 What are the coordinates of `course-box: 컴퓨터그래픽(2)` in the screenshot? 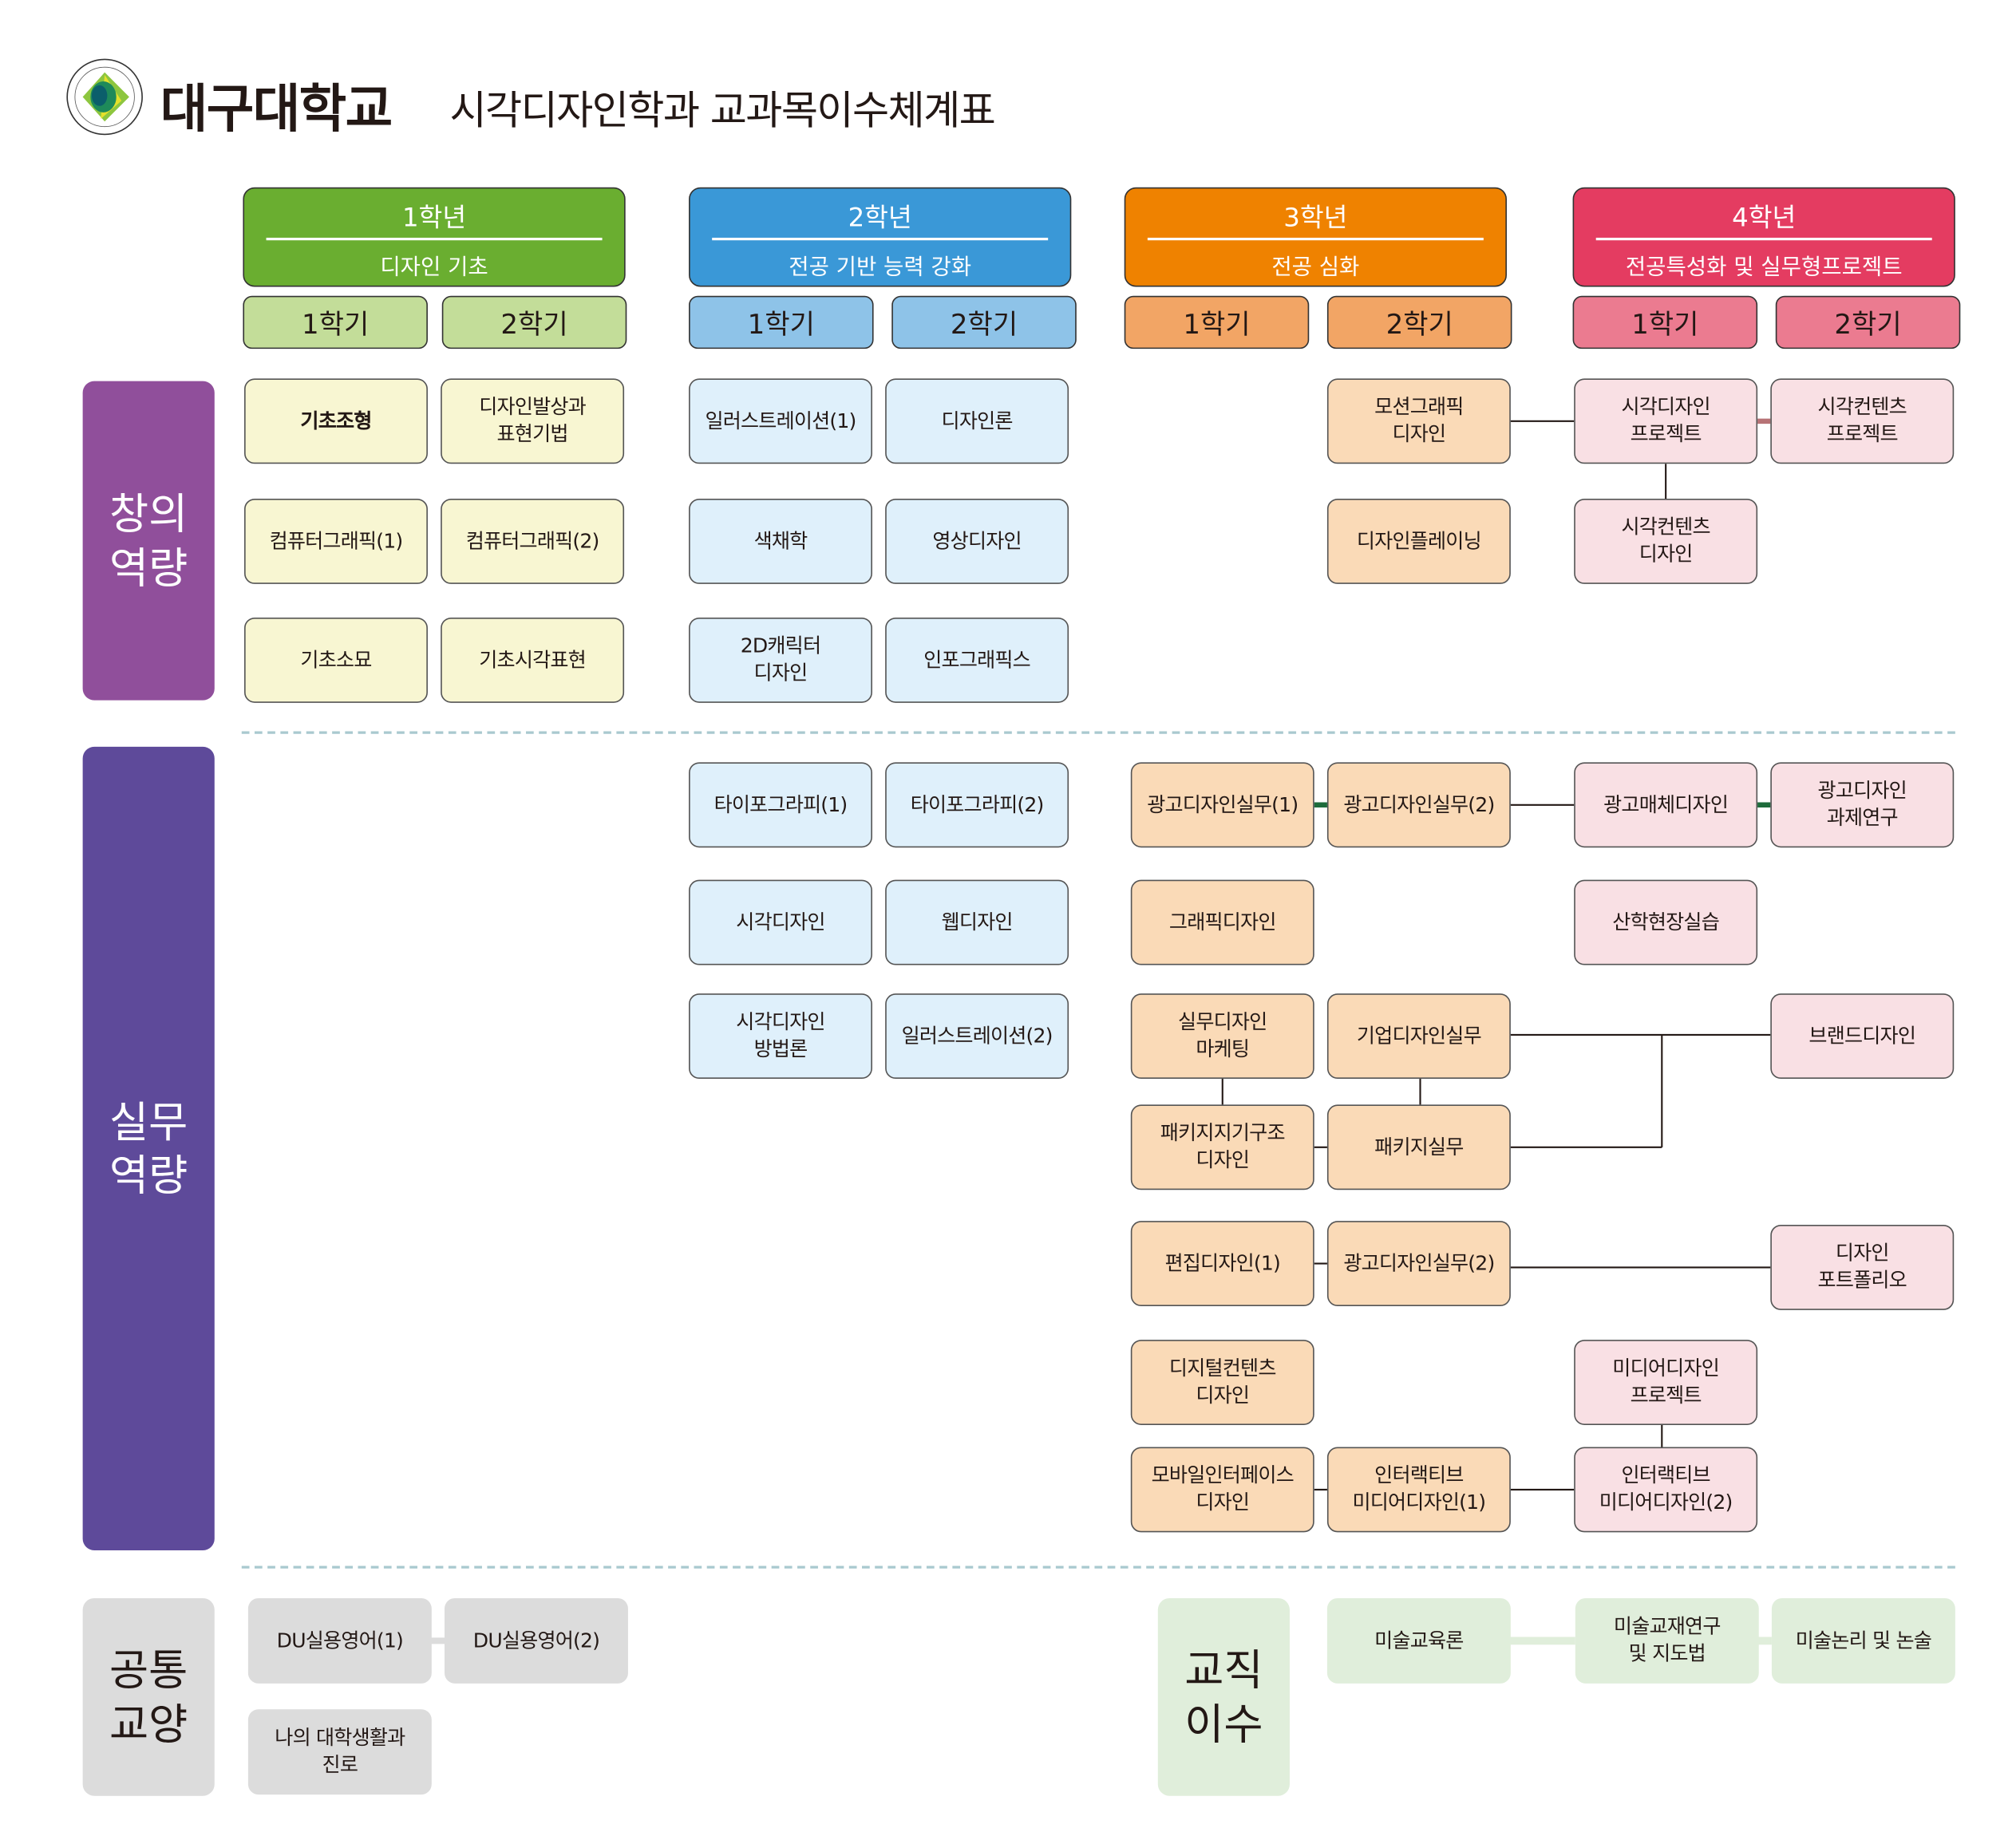 It's located at (533, 541).